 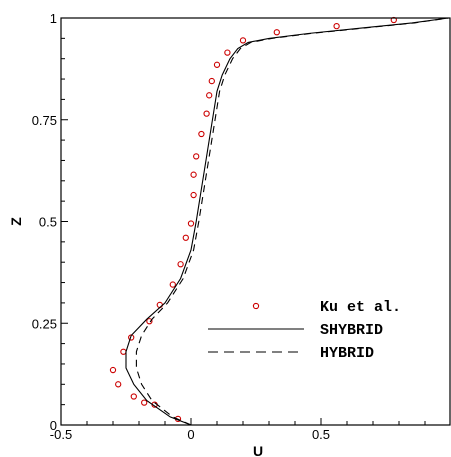 What do you see at coordinates (61, 434) in the screenshot?
I see `x-tick-label: -0.5` at bounding box center [61, 434].